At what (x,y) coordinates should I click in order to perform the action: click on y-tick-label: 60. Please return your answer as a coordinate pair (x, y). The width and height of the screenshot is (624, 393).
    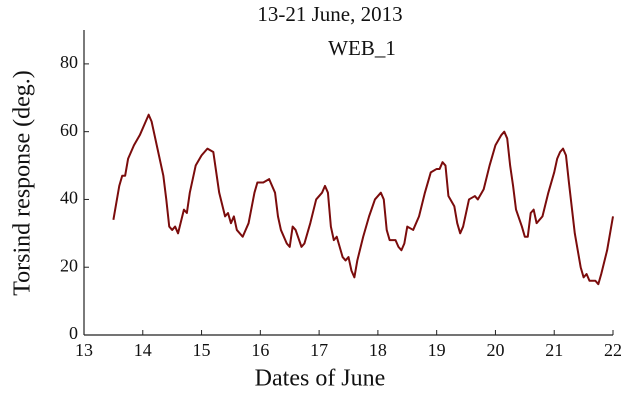
    Looking at the image, I should click on (69, 130).